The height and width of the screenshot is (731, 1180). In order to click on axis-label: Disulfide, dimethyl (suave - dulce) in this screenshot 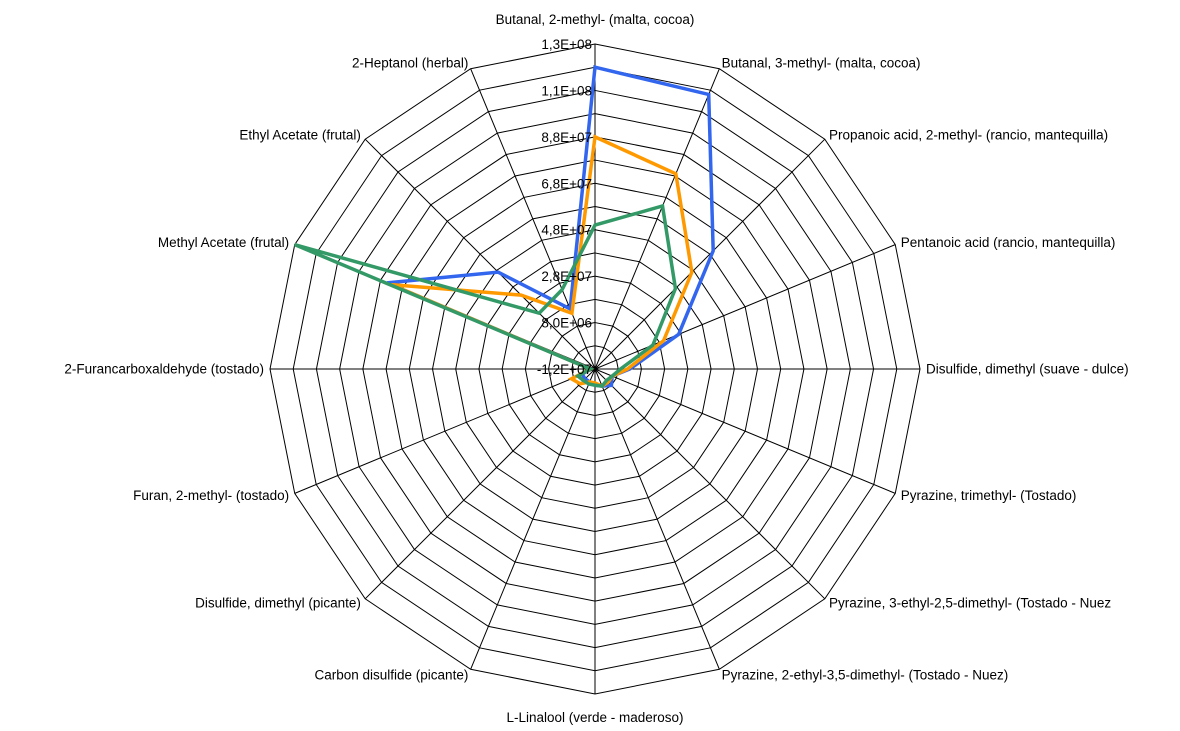, I will do `click(1027, 369)`.